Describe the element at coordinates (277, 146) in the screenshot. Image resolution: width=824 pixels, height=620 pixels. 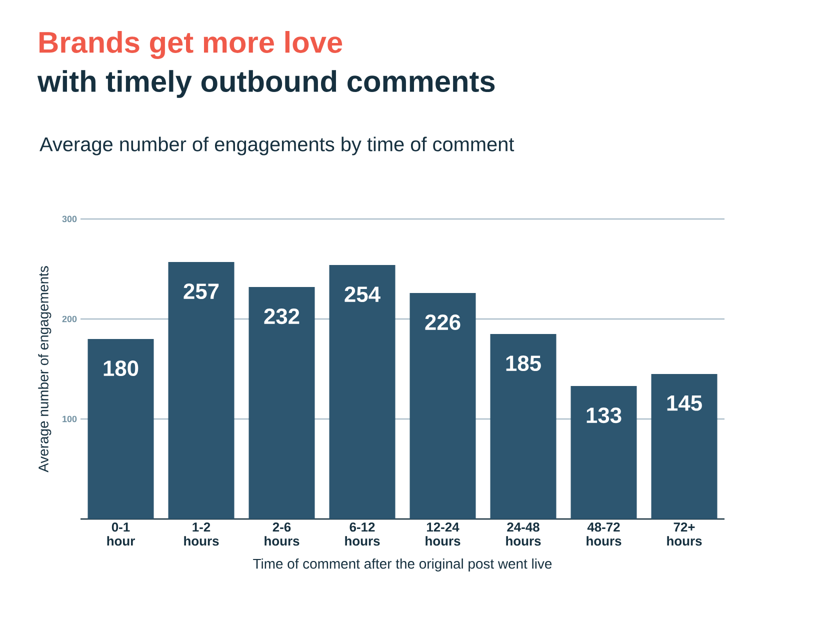
I see `text: Average number of engagements by time of comment` at that location.